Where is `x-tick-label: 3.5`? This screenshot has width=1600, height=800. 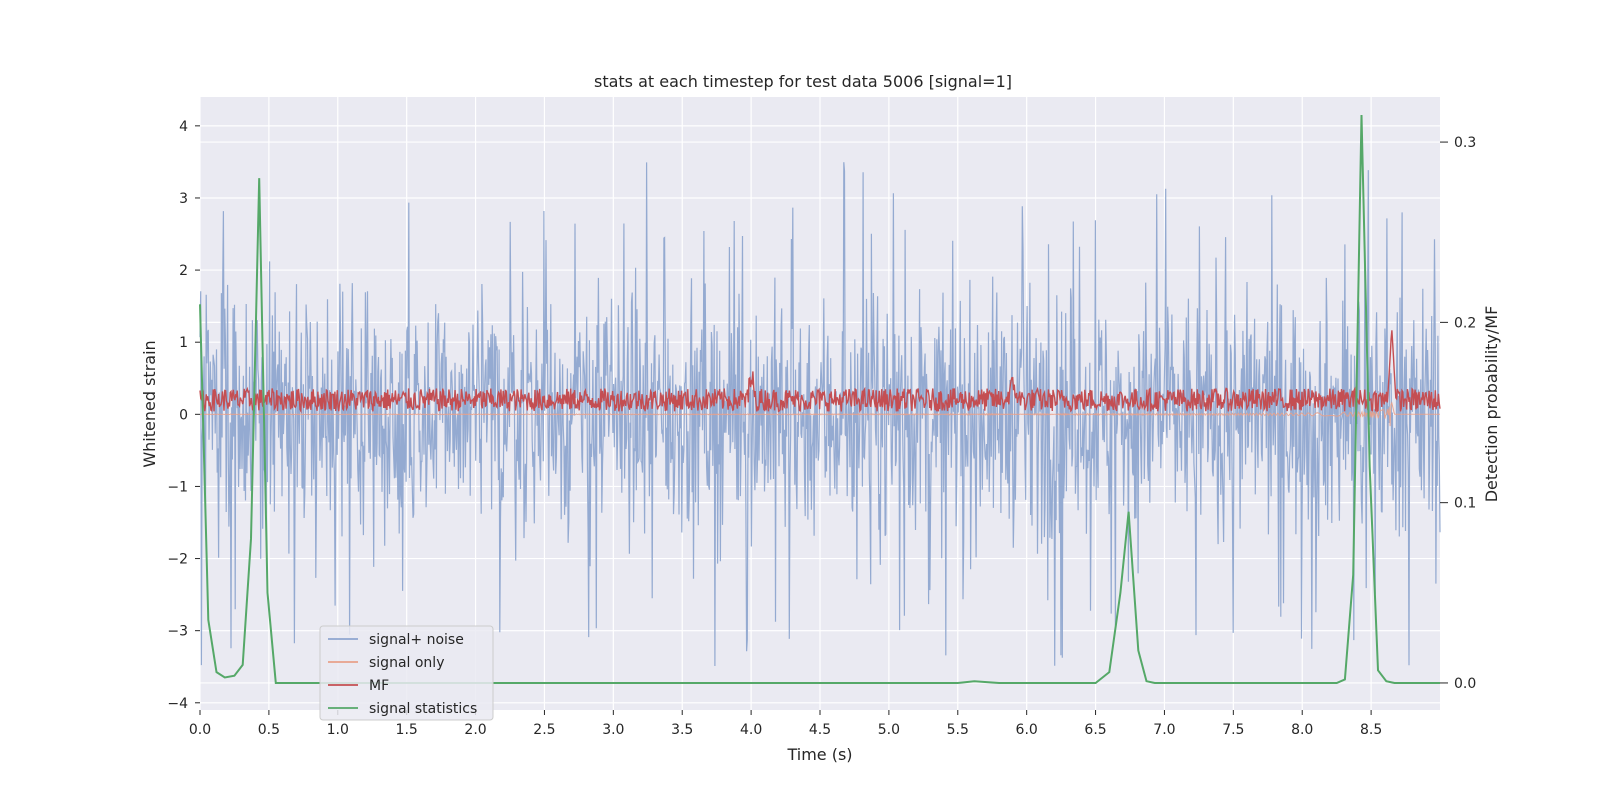 x-tick-label: 3.5 is located at coordinates (682, 730).